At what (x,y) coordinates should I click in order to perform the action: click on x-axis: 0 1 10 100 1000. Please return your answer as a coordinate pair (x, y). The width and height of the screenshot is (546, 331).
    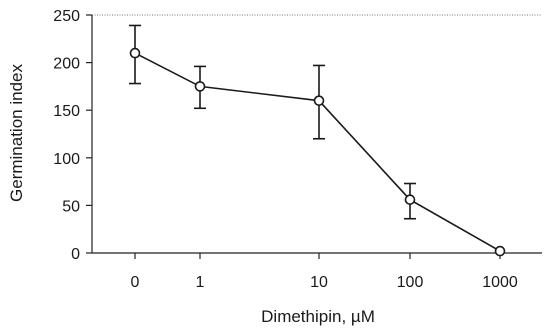
    Looking at the image, I should click on (324, 272).